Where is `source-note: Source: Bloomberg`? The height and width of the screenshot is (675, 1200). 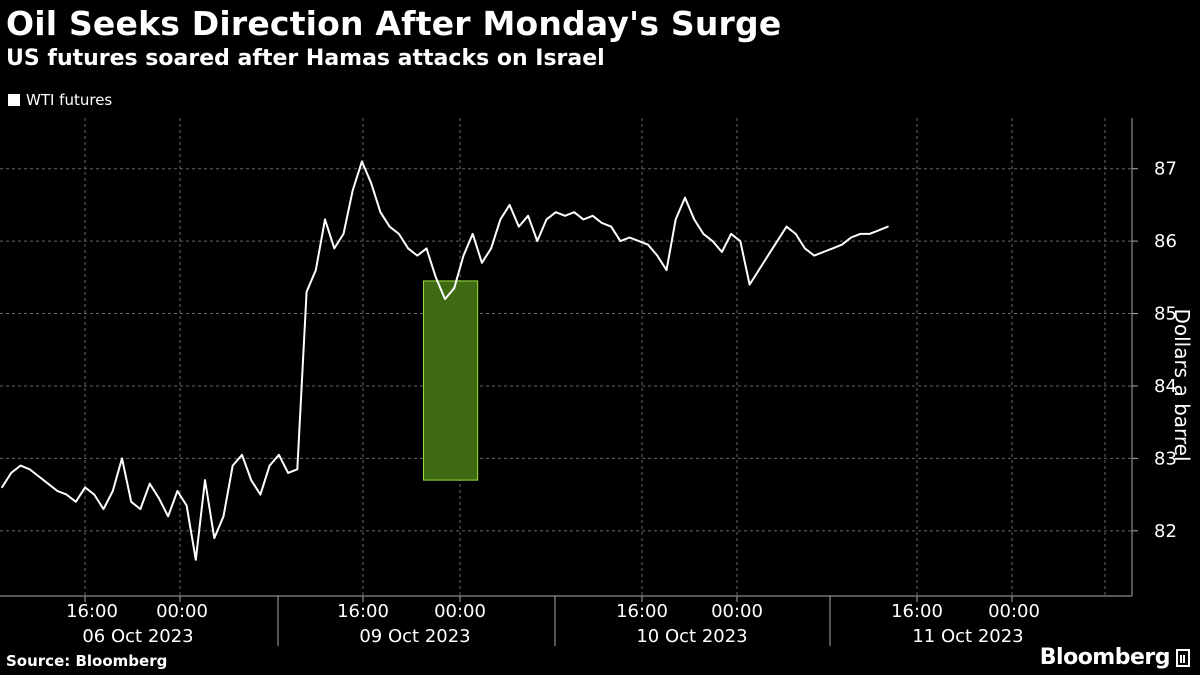 source-note: Source: Bloomberg is located at coordinates (87, 661).